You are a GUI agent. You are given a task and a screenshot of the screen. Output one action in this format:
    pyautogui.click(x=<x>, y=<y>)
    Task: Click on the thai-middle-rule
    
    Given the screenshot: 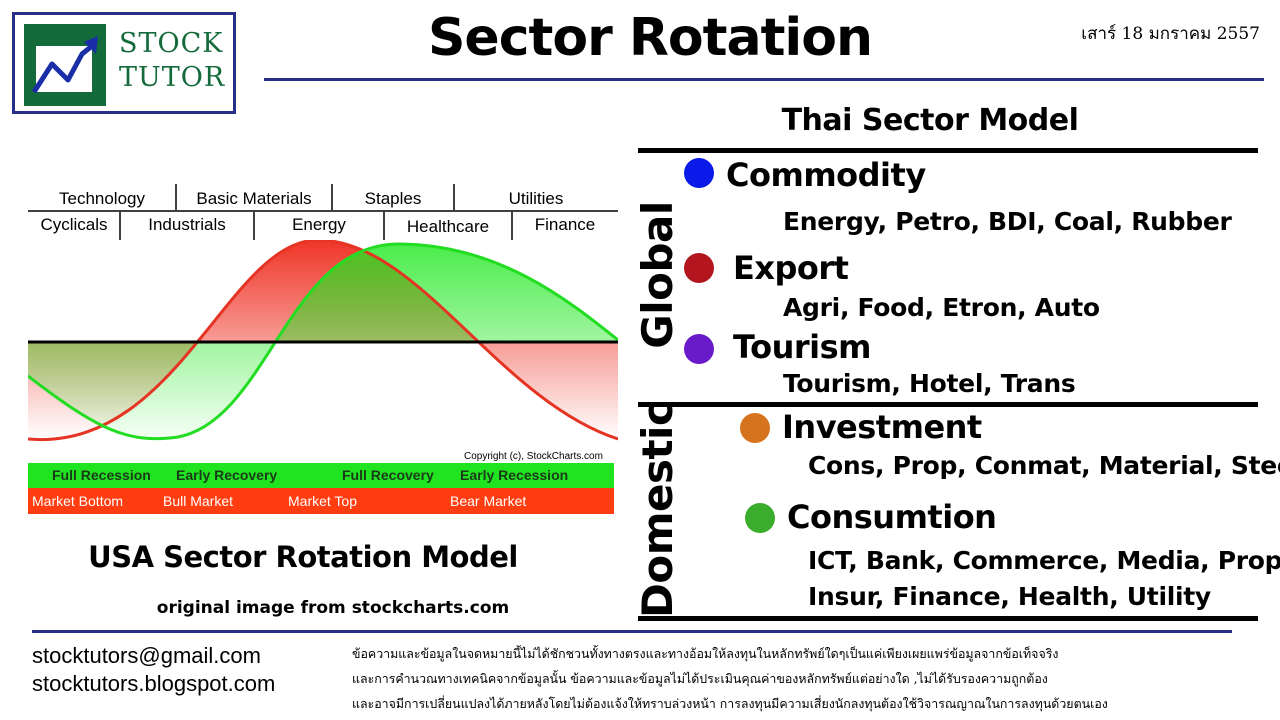 What is the action you would take?
    pyautogui.click(x=948, y=404)
    